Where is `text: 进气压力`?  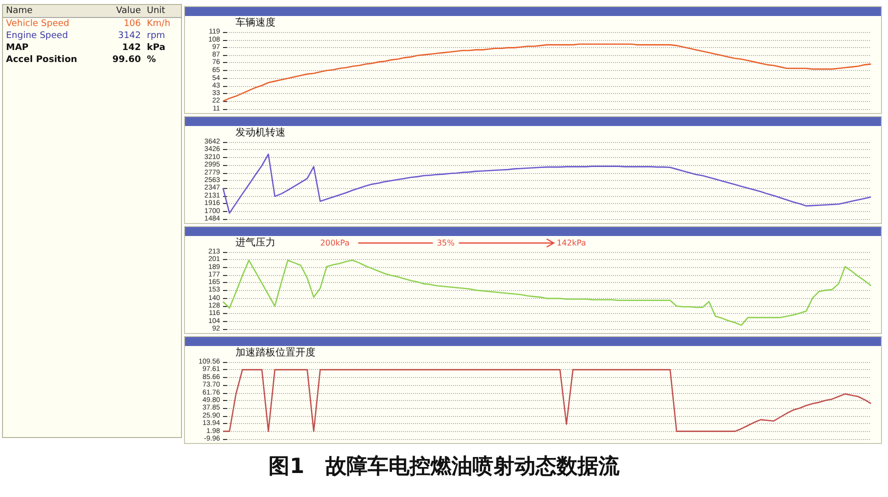
text: 进气压力 is located at coordinates (255, 242).